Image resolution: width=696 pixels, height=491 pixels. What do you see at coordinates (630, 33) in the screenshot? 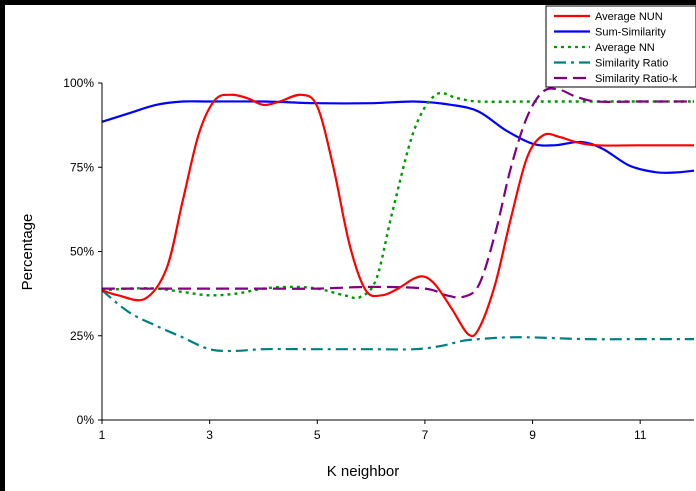
I see `legend-label: Sum-Similarity` at bounding box center [630, 33].